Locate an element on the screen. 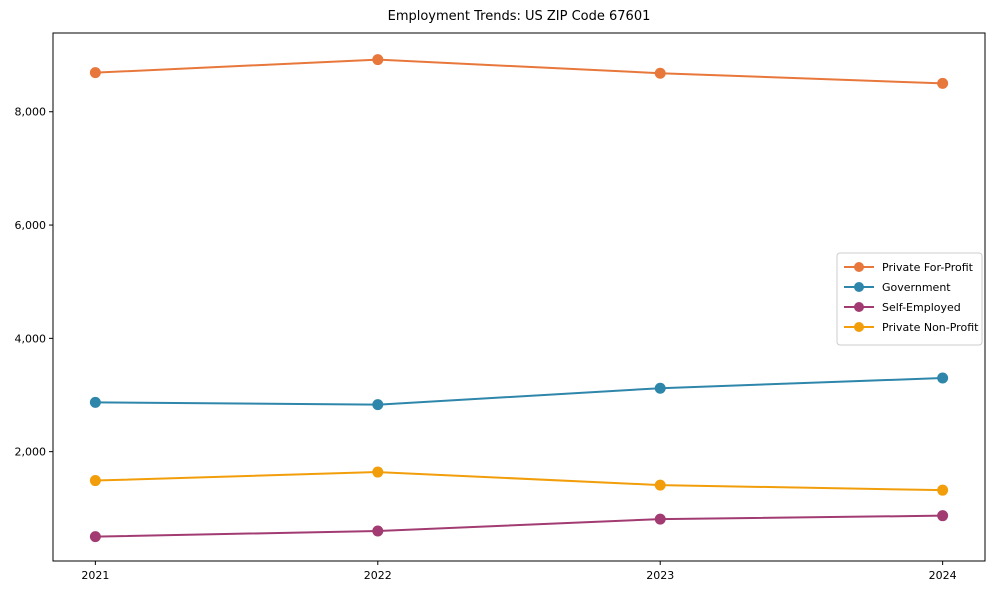 This screenshot has height=600, width=1000. legend-item-label: Government is located at coordinates (916, 287).